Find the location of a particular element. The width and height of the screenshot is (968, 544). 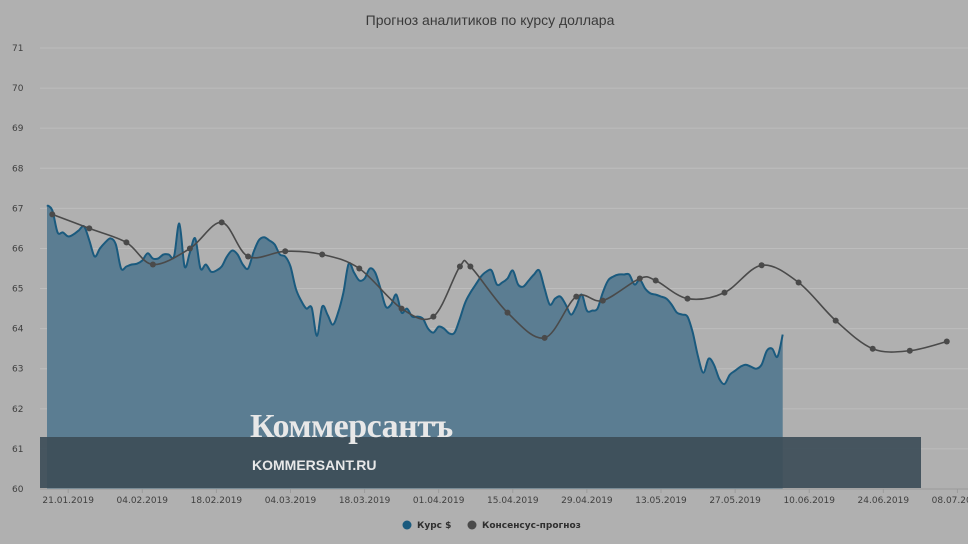

x-tick-label: 01.04.2019 is located at coordinates (439, 501).